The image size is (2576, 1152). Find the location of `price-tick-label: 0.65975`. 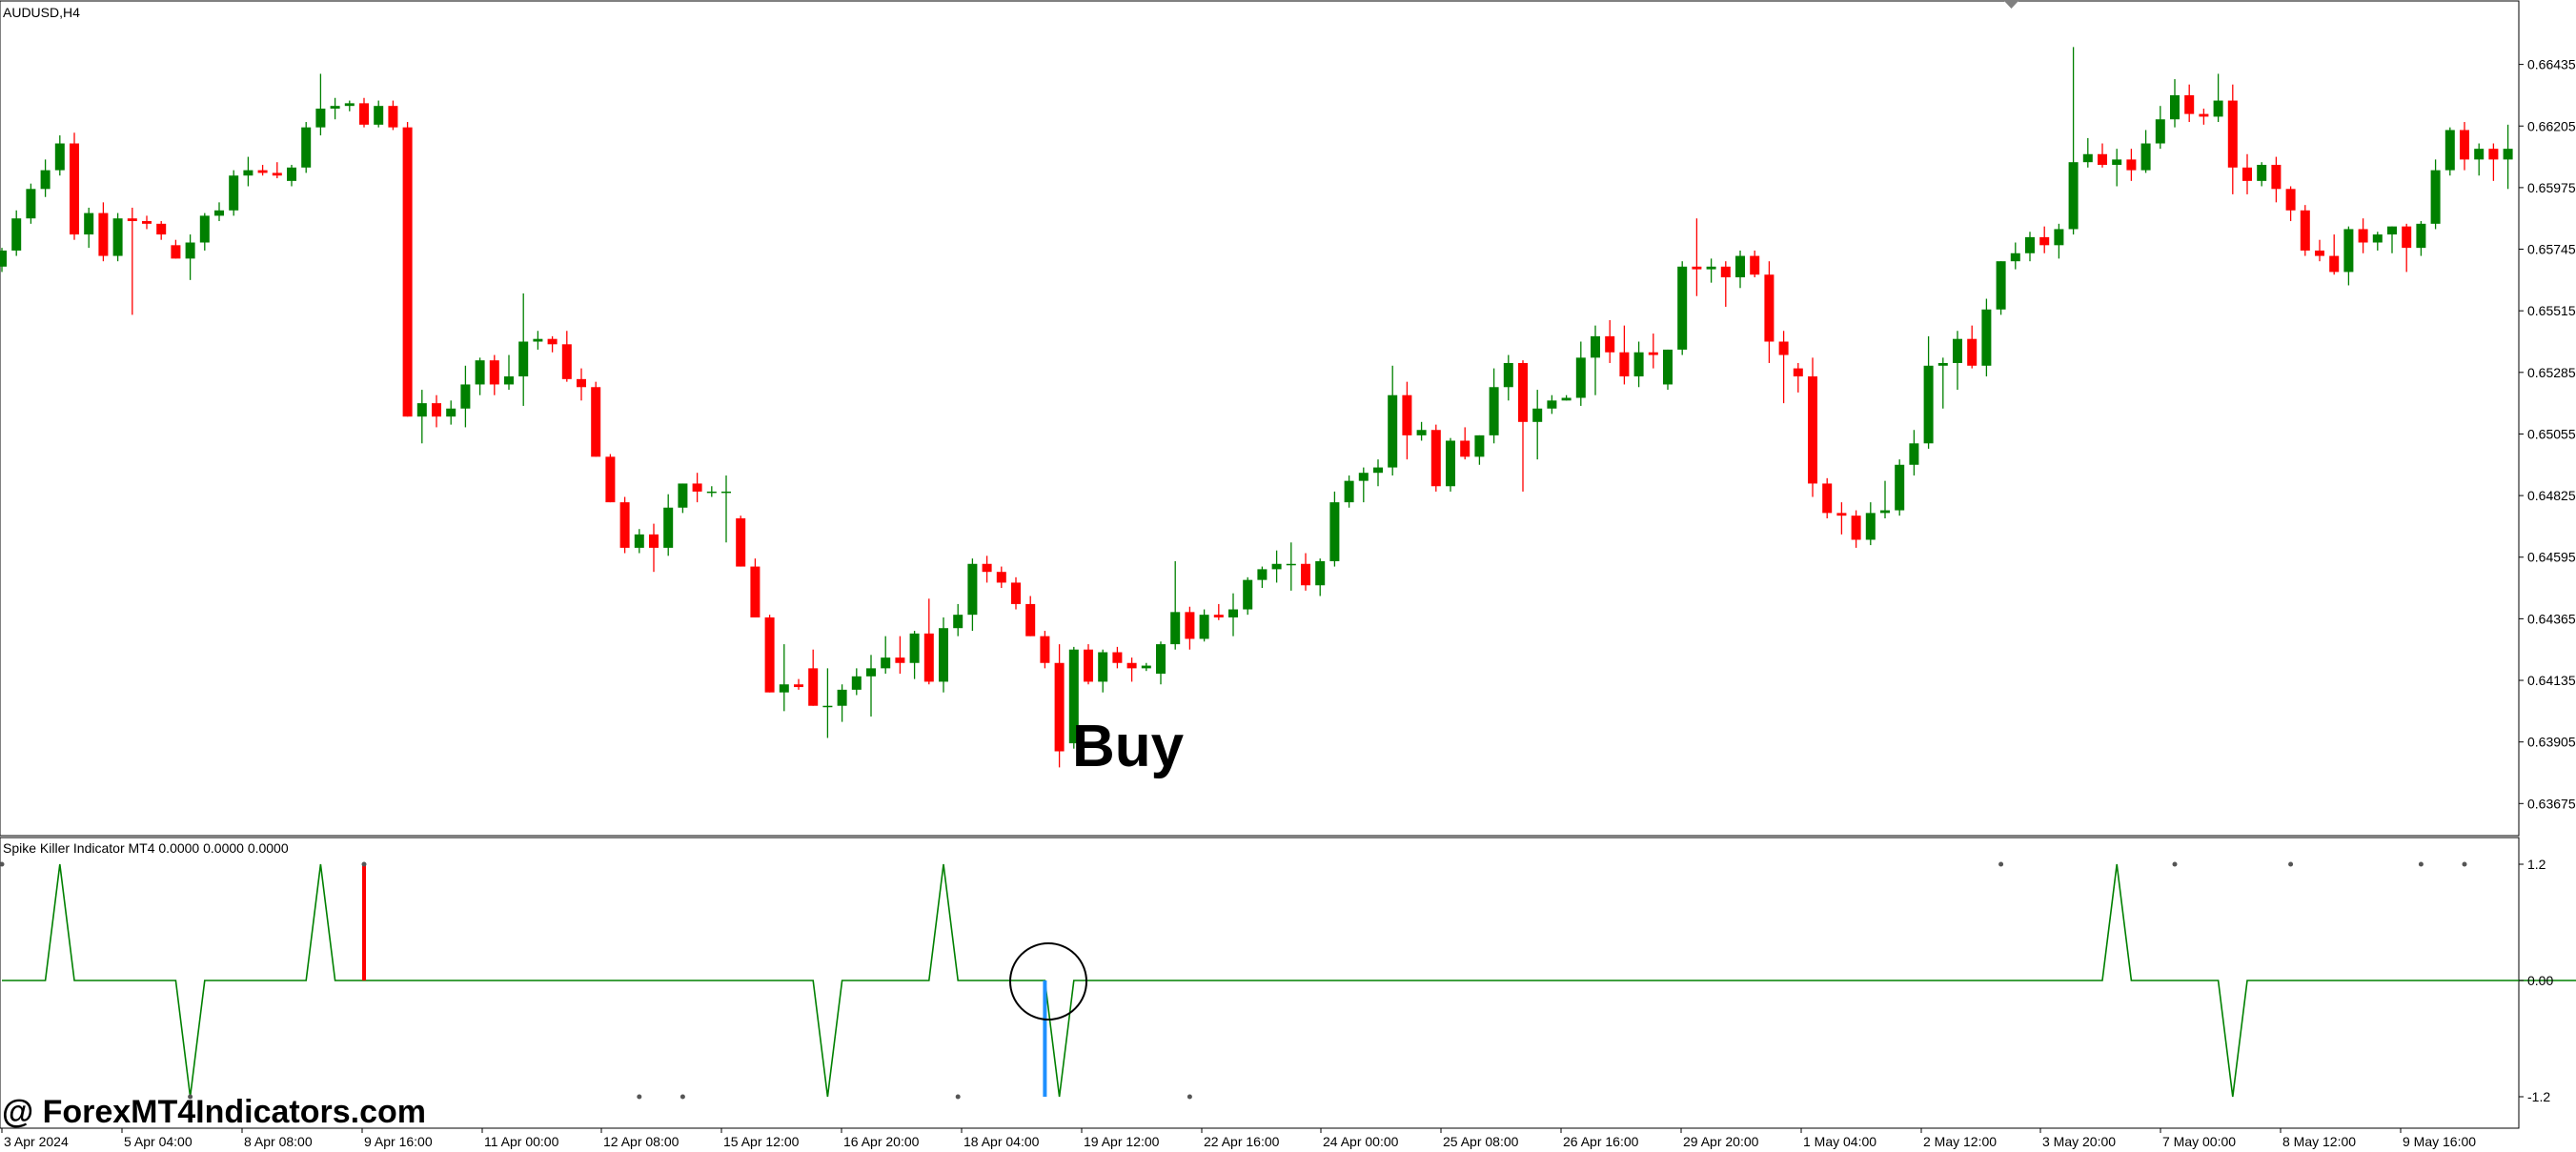

price-tick-label: 0.65975 is located at coordinates (2551, 187).